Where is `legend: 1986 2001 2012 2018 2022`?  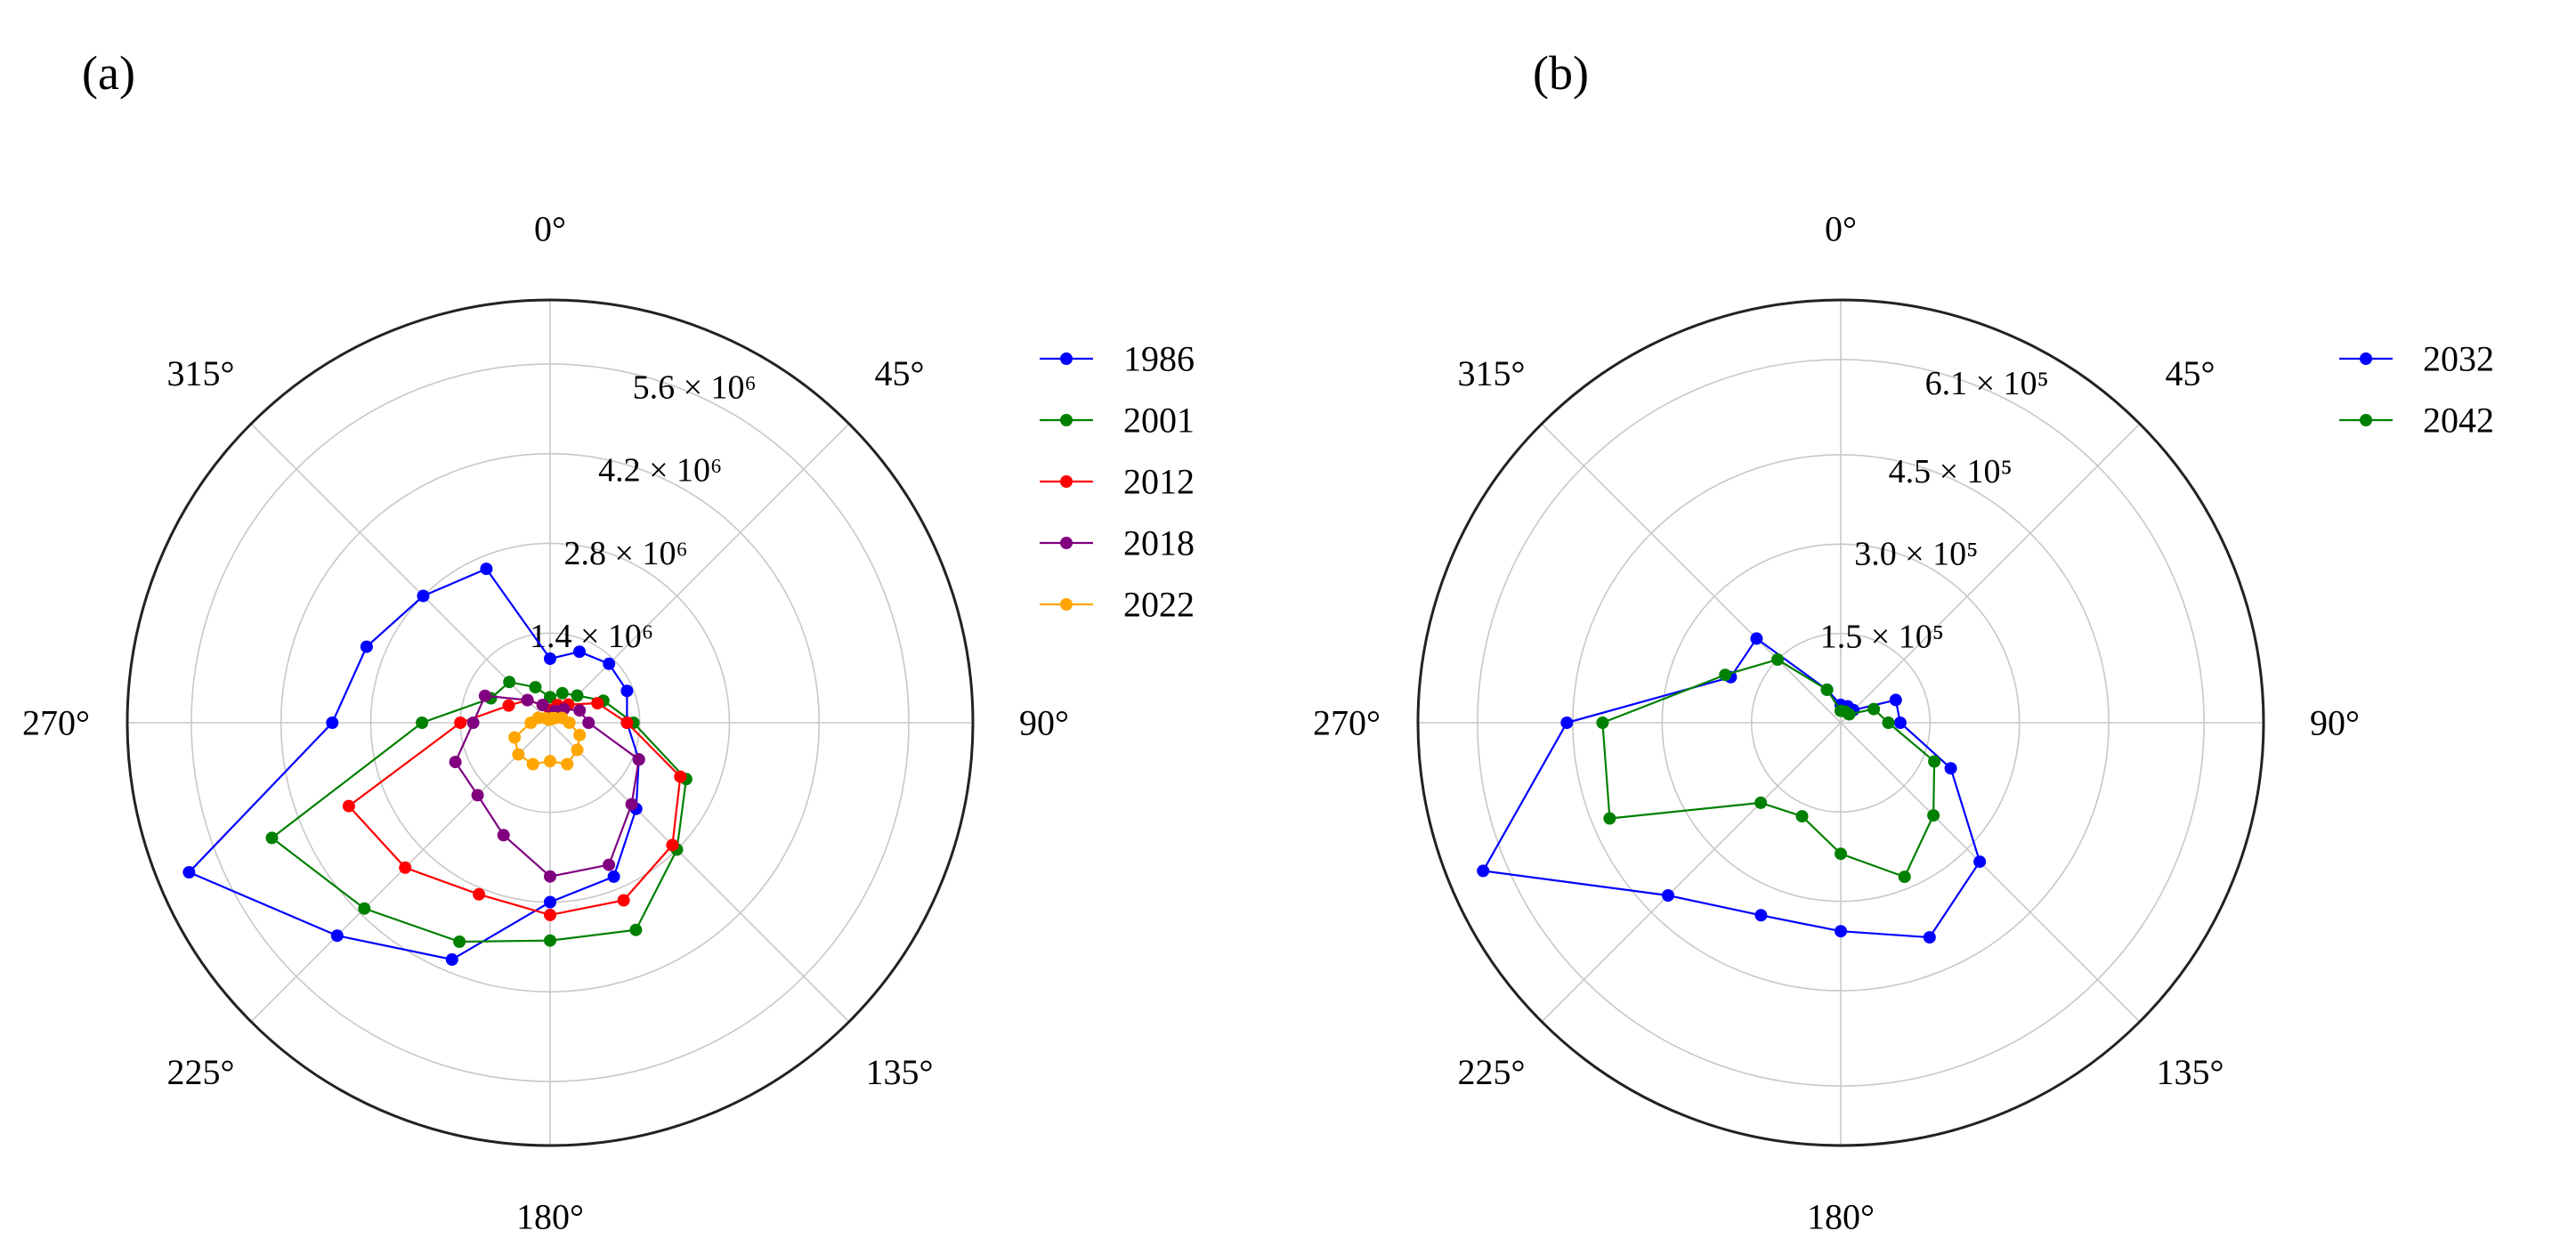
legend: 1986 2001 2012 2018 2022 is located at coordinates (1118, 482).